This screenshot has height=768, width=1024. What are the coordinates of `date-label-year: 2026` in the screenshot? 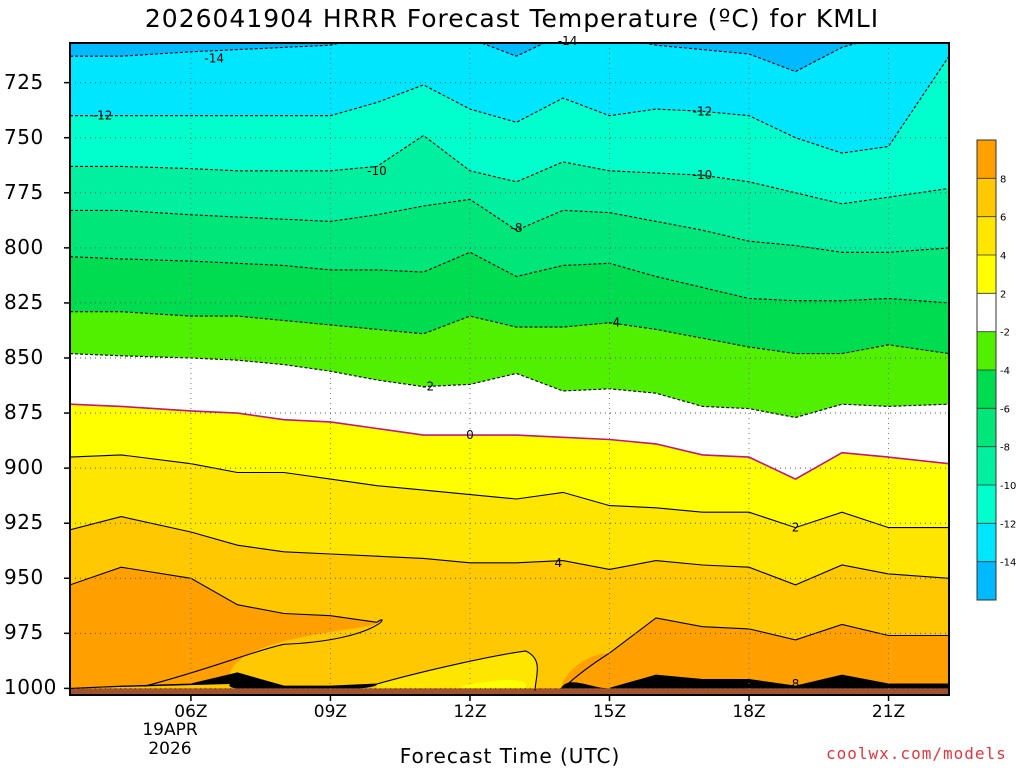 It's located at (170, 749).